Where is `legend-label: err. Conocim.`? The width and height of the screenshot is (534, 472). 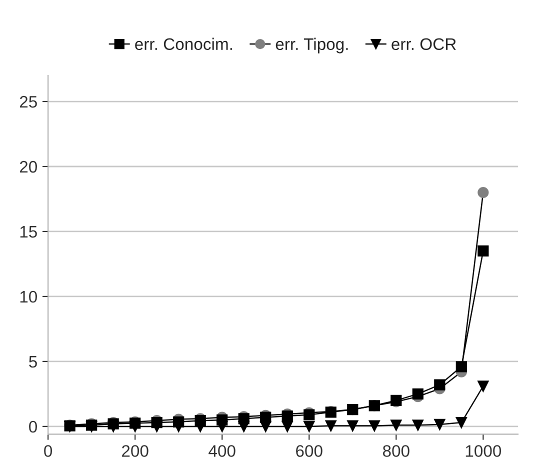 legend-label: err. Conocim. is located at coordinates (183, 44).